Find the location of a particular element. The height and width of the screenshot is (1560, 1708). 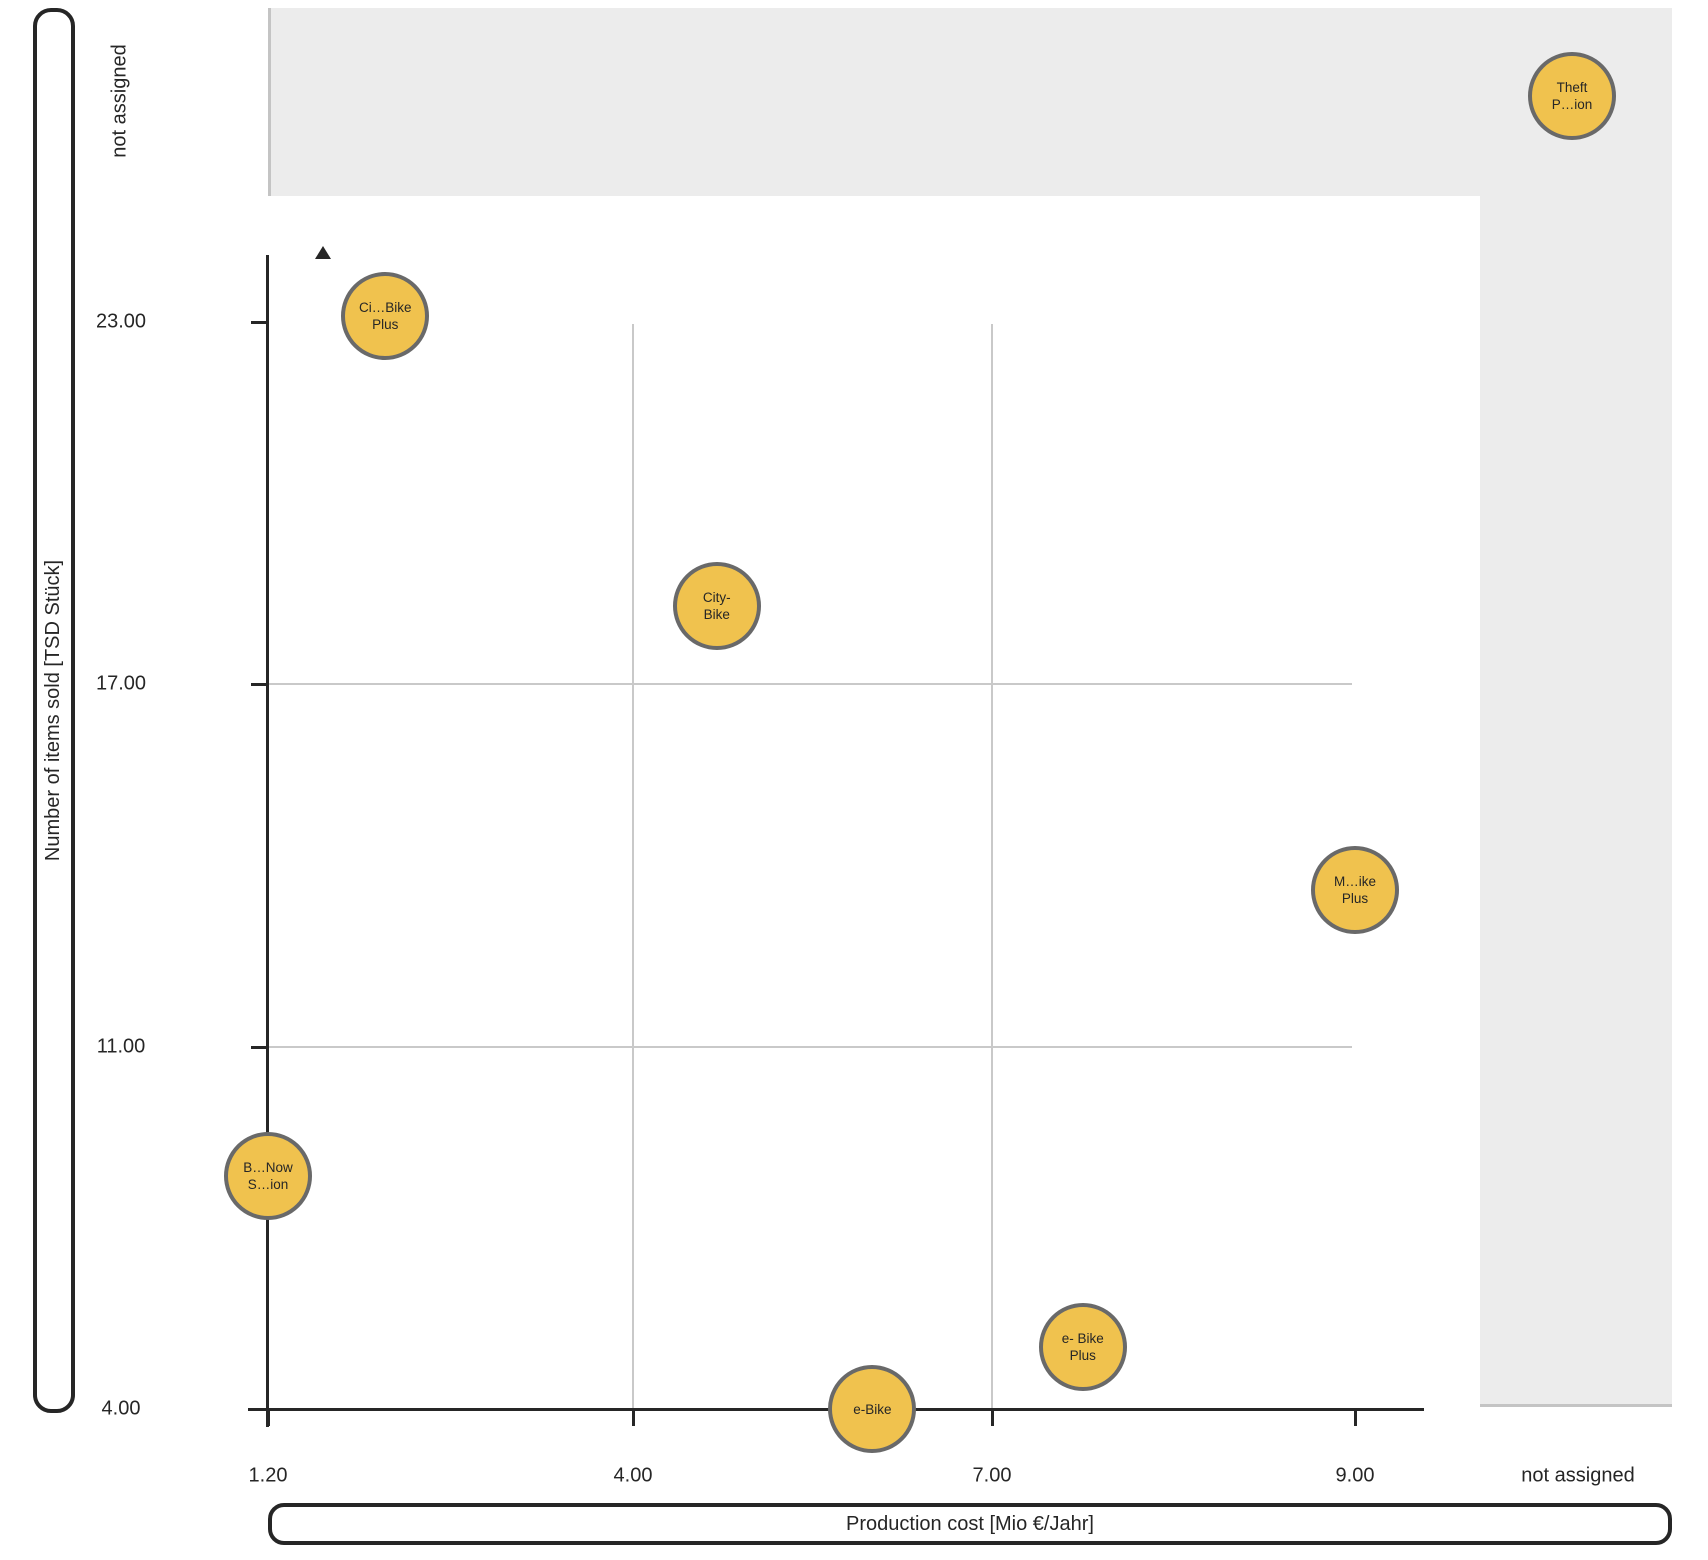

bubble-city-bike: City- Bike is located at coordinates (716, 605).